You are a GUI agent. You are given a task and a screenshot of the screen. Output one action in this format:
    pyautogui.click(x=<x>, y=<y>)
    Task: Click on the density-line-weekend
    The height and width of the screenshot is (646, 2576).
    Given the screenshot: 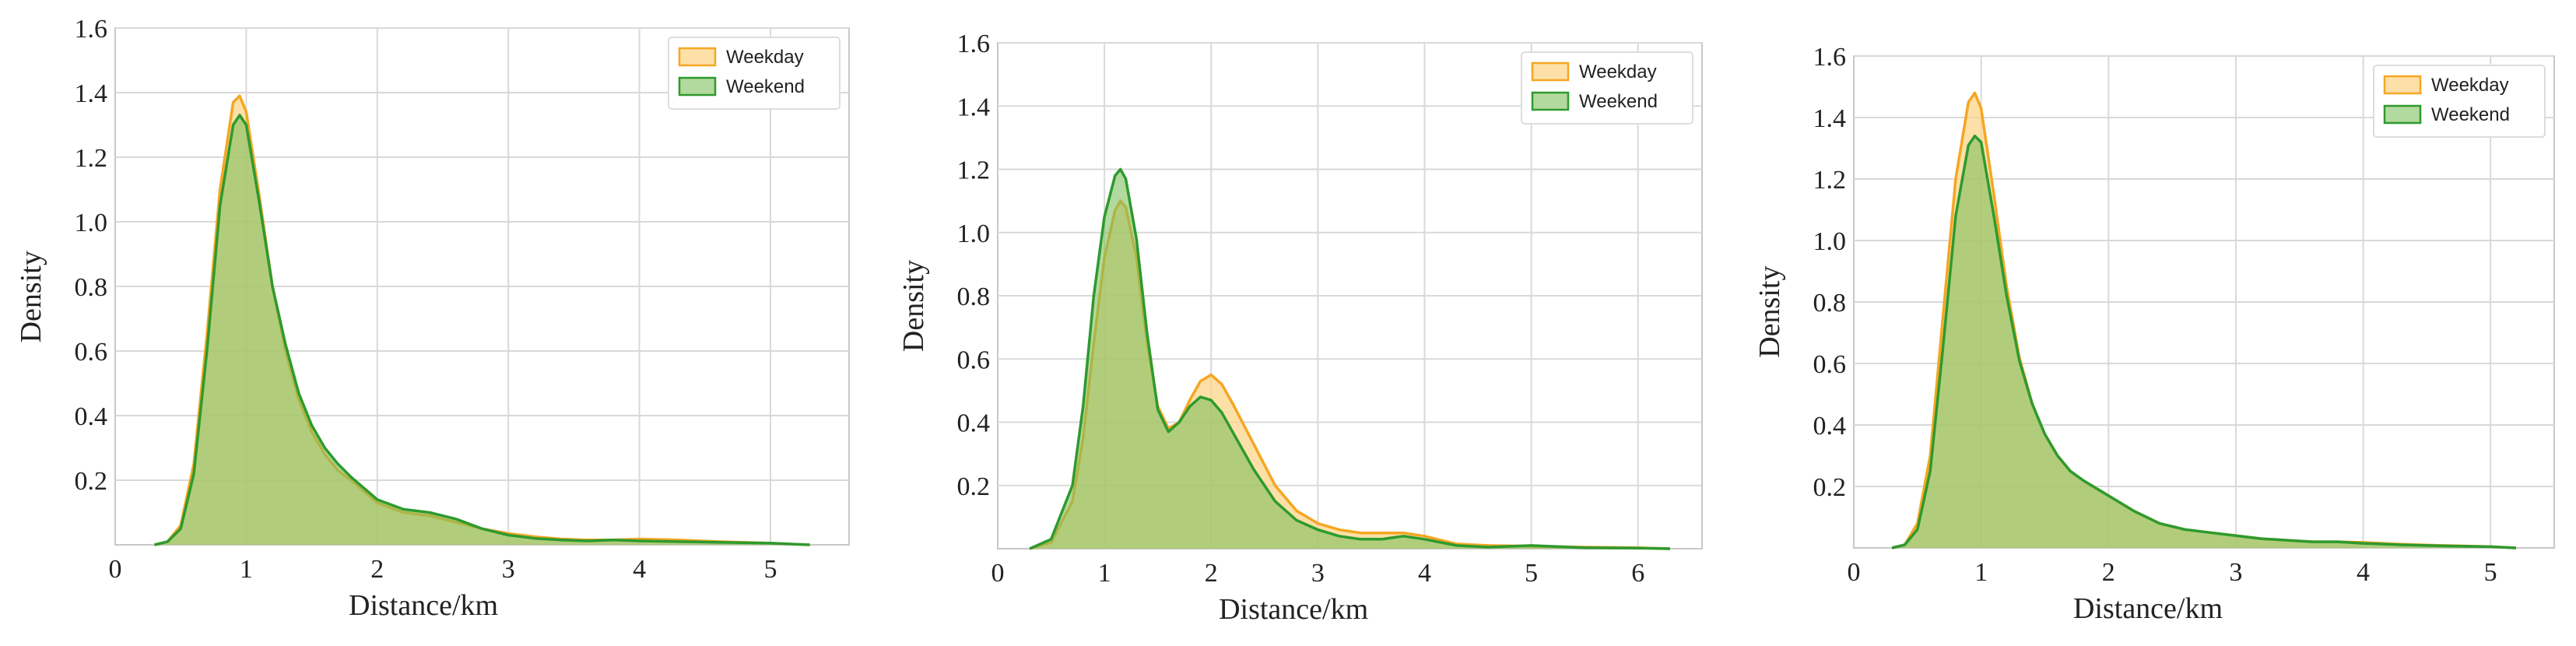 What is the action you would take?
    pyautogui.click(x=1350, y=358)
    